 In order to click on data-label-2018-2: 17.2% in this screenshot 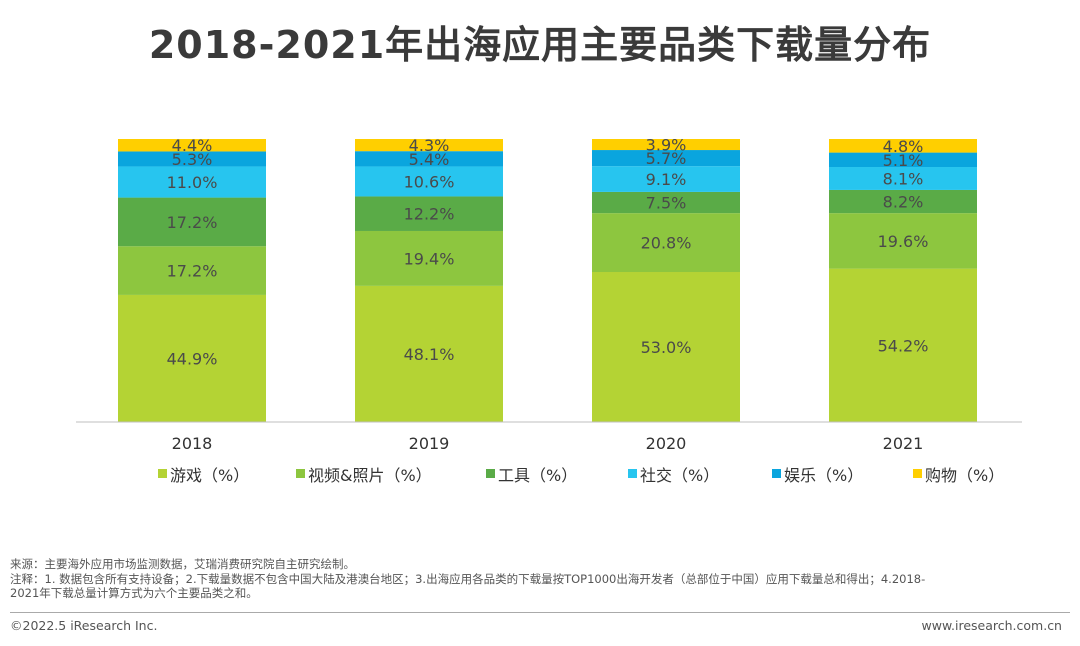, I will do `click(192, 222)`.